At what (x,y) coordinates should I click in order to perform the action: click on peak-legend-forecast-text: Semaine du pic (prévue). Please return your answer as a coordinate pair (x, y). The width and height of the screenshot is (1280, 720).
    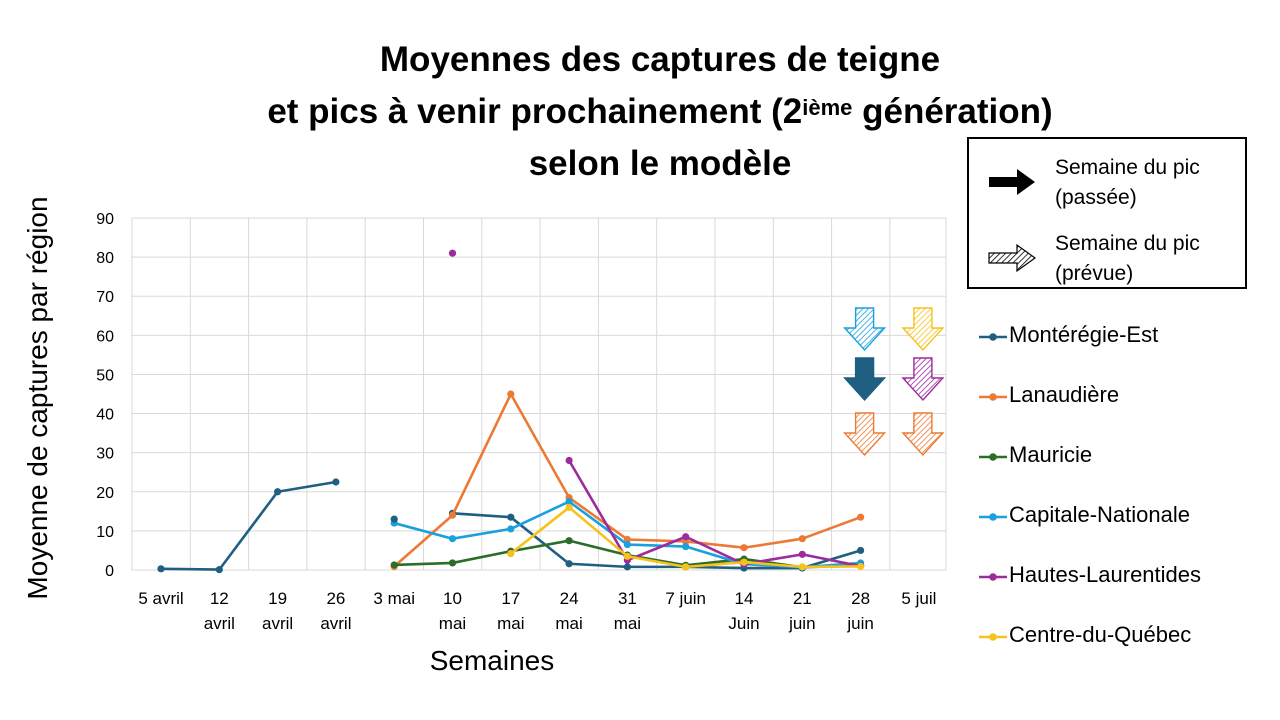
    Looking at the image, I should click on (1127, 259).